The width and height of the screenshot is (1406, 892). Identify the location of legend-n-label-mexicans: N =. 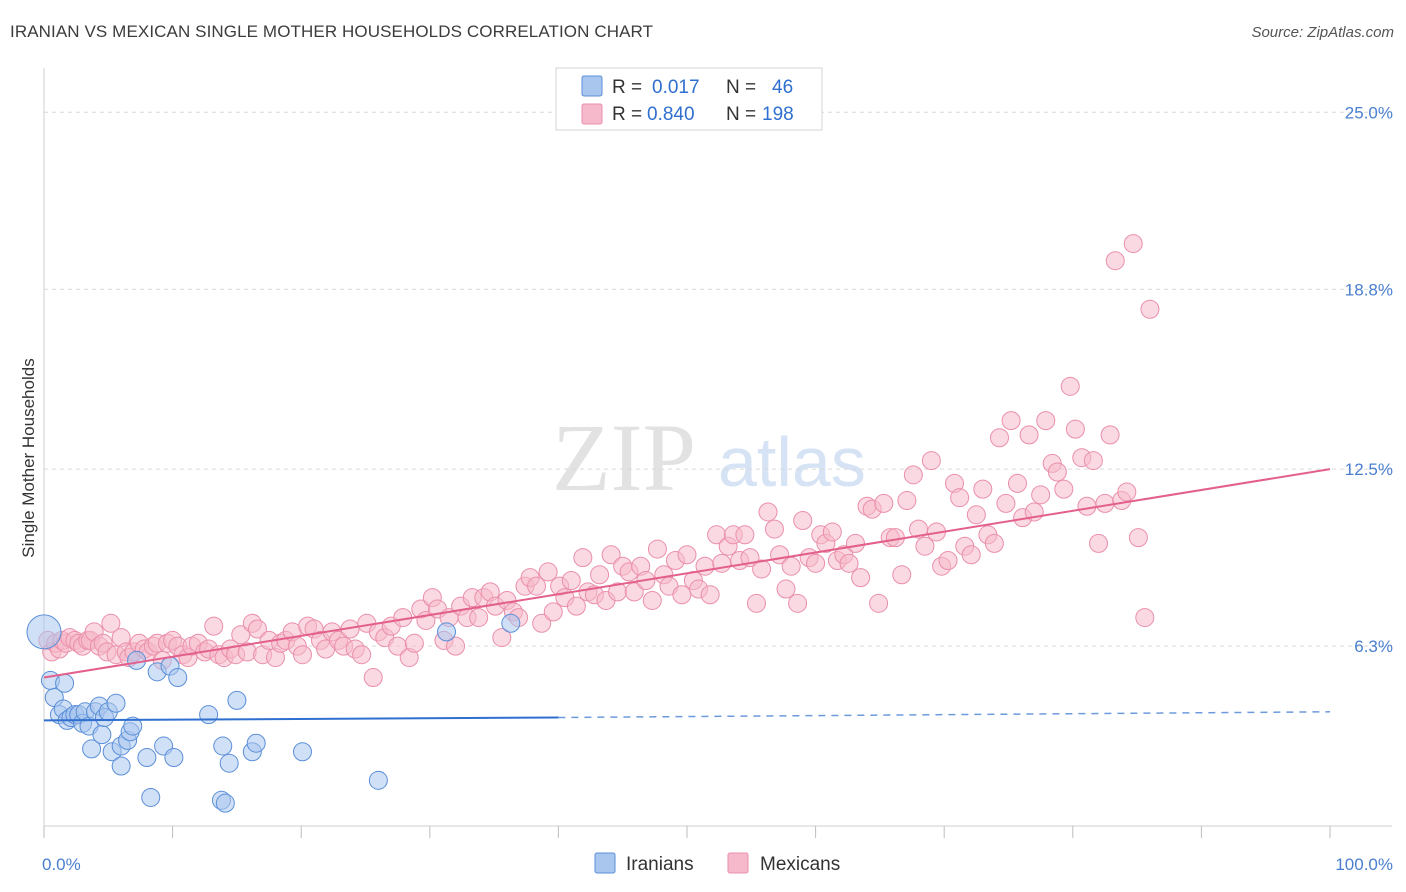
(741, 114).